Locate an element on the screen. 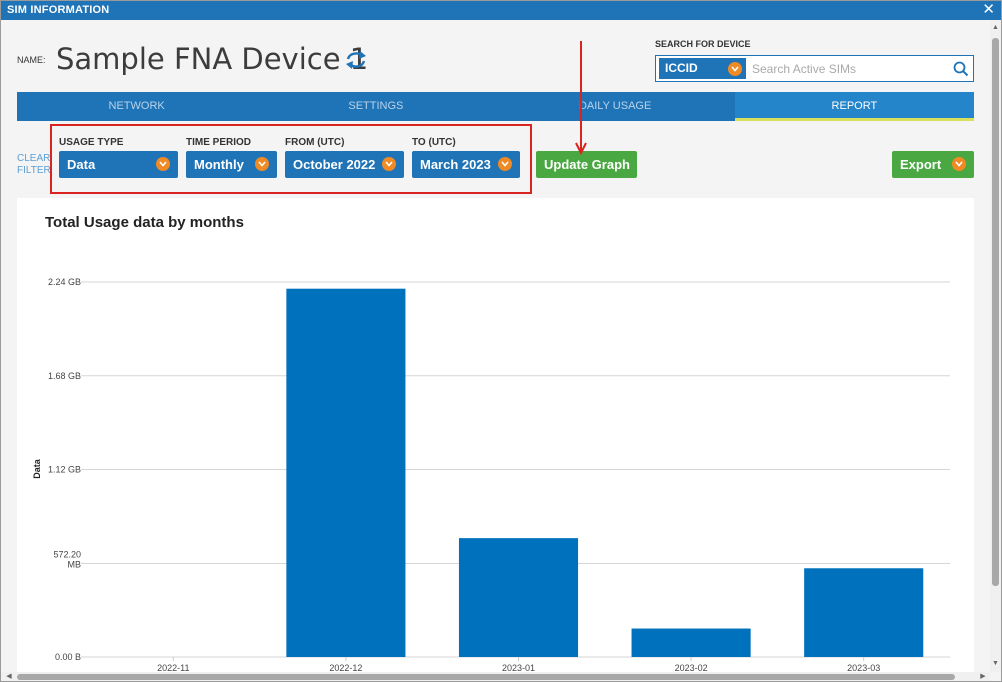  x-tick-label: 2022-12 is located at coordinates (345, 668).